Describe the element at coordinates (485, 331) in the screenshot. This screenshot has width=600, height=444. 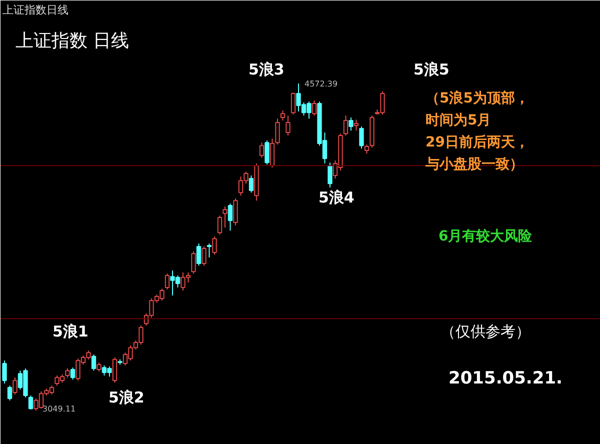
I see `text: （仅供参考）` at that location.